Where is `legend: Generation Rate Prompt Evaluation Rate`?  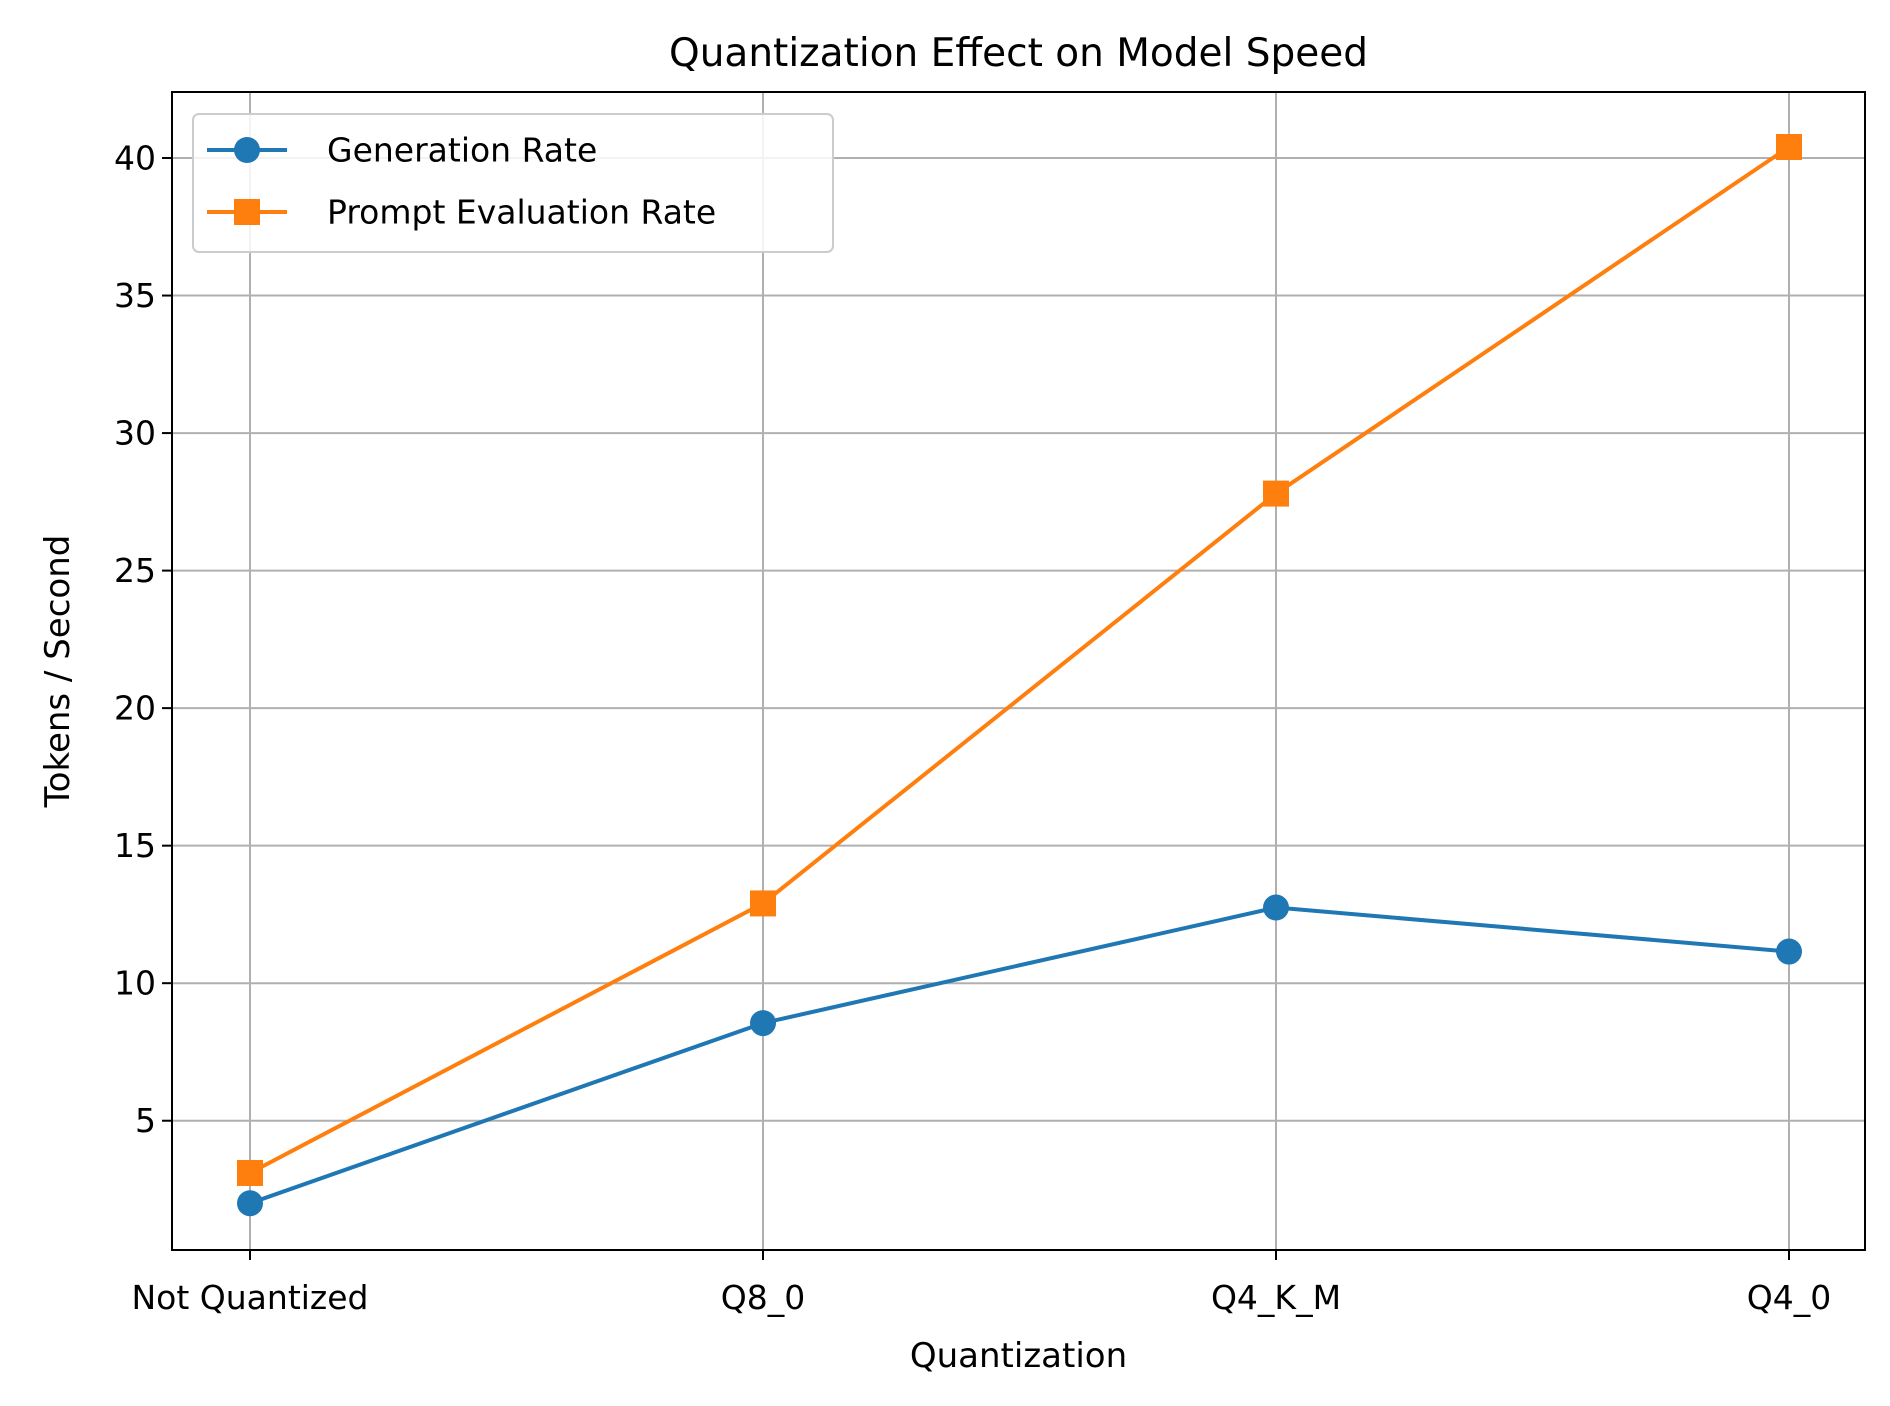
legend: Generation Rate Prompt Evaluation Rate is located at coordinates (513, 183).